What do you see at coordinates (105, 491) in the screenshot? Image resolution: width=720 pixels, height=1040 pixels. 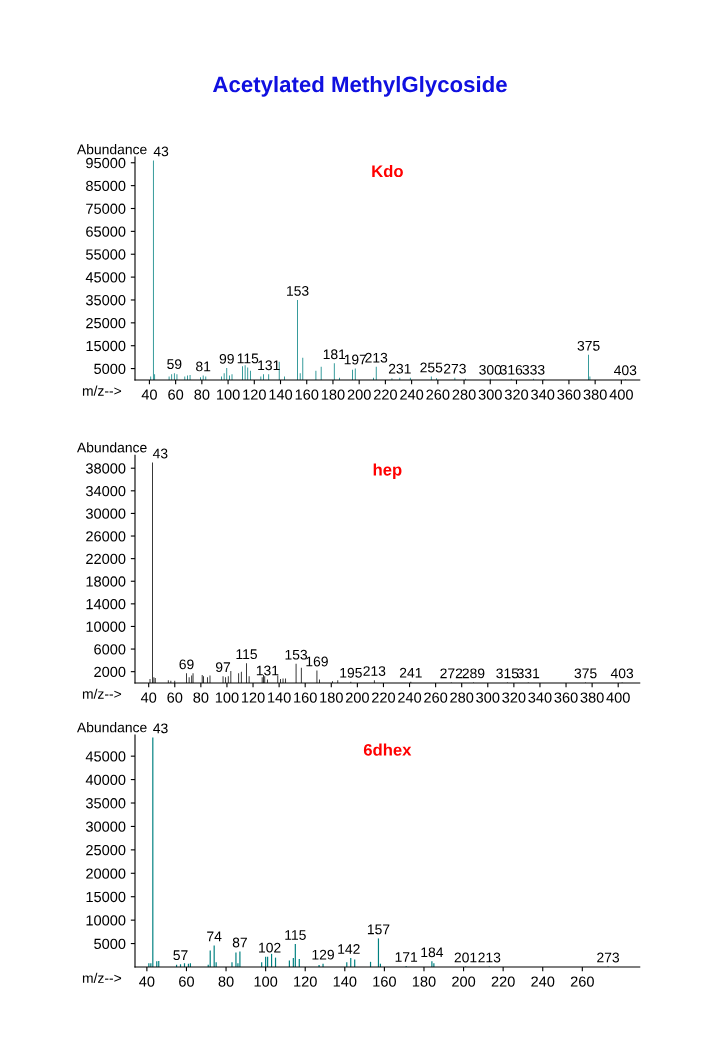 I see `y-tick-label: 34000` at bounding box center [105, 491].